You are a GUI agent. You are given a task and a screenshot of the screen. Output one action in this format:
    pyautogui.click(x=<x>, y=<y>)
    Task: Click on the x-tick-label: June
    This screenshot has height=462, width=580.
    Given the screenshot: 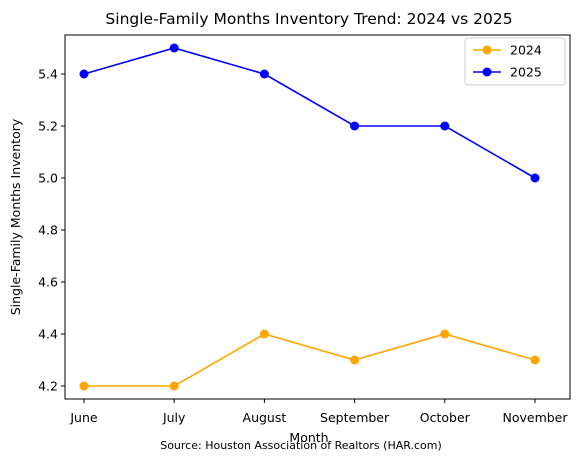 What is the action you would take?
    pyautogui.click(x=83, y=417)
    